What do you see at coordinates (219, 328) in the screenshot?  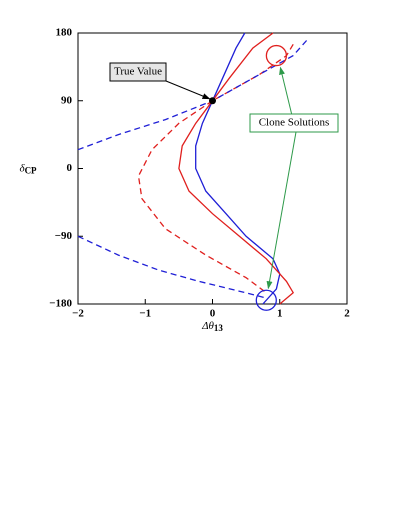 I see `axis-subscript: 13` at bounding box center [219, 328].